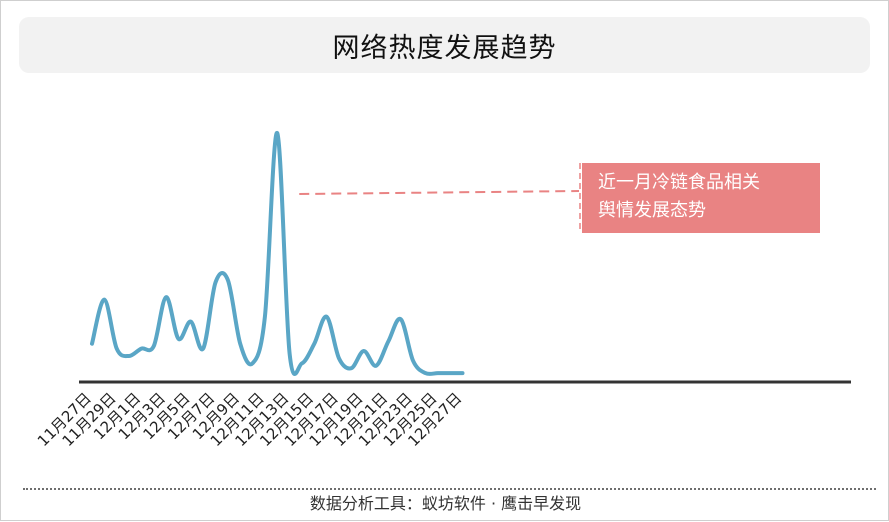 The height and width of the screenshot is (522, 889). I want to click on annotation-box: 近一月冷链食品相关 舆情发展态势, so click(701, 198).